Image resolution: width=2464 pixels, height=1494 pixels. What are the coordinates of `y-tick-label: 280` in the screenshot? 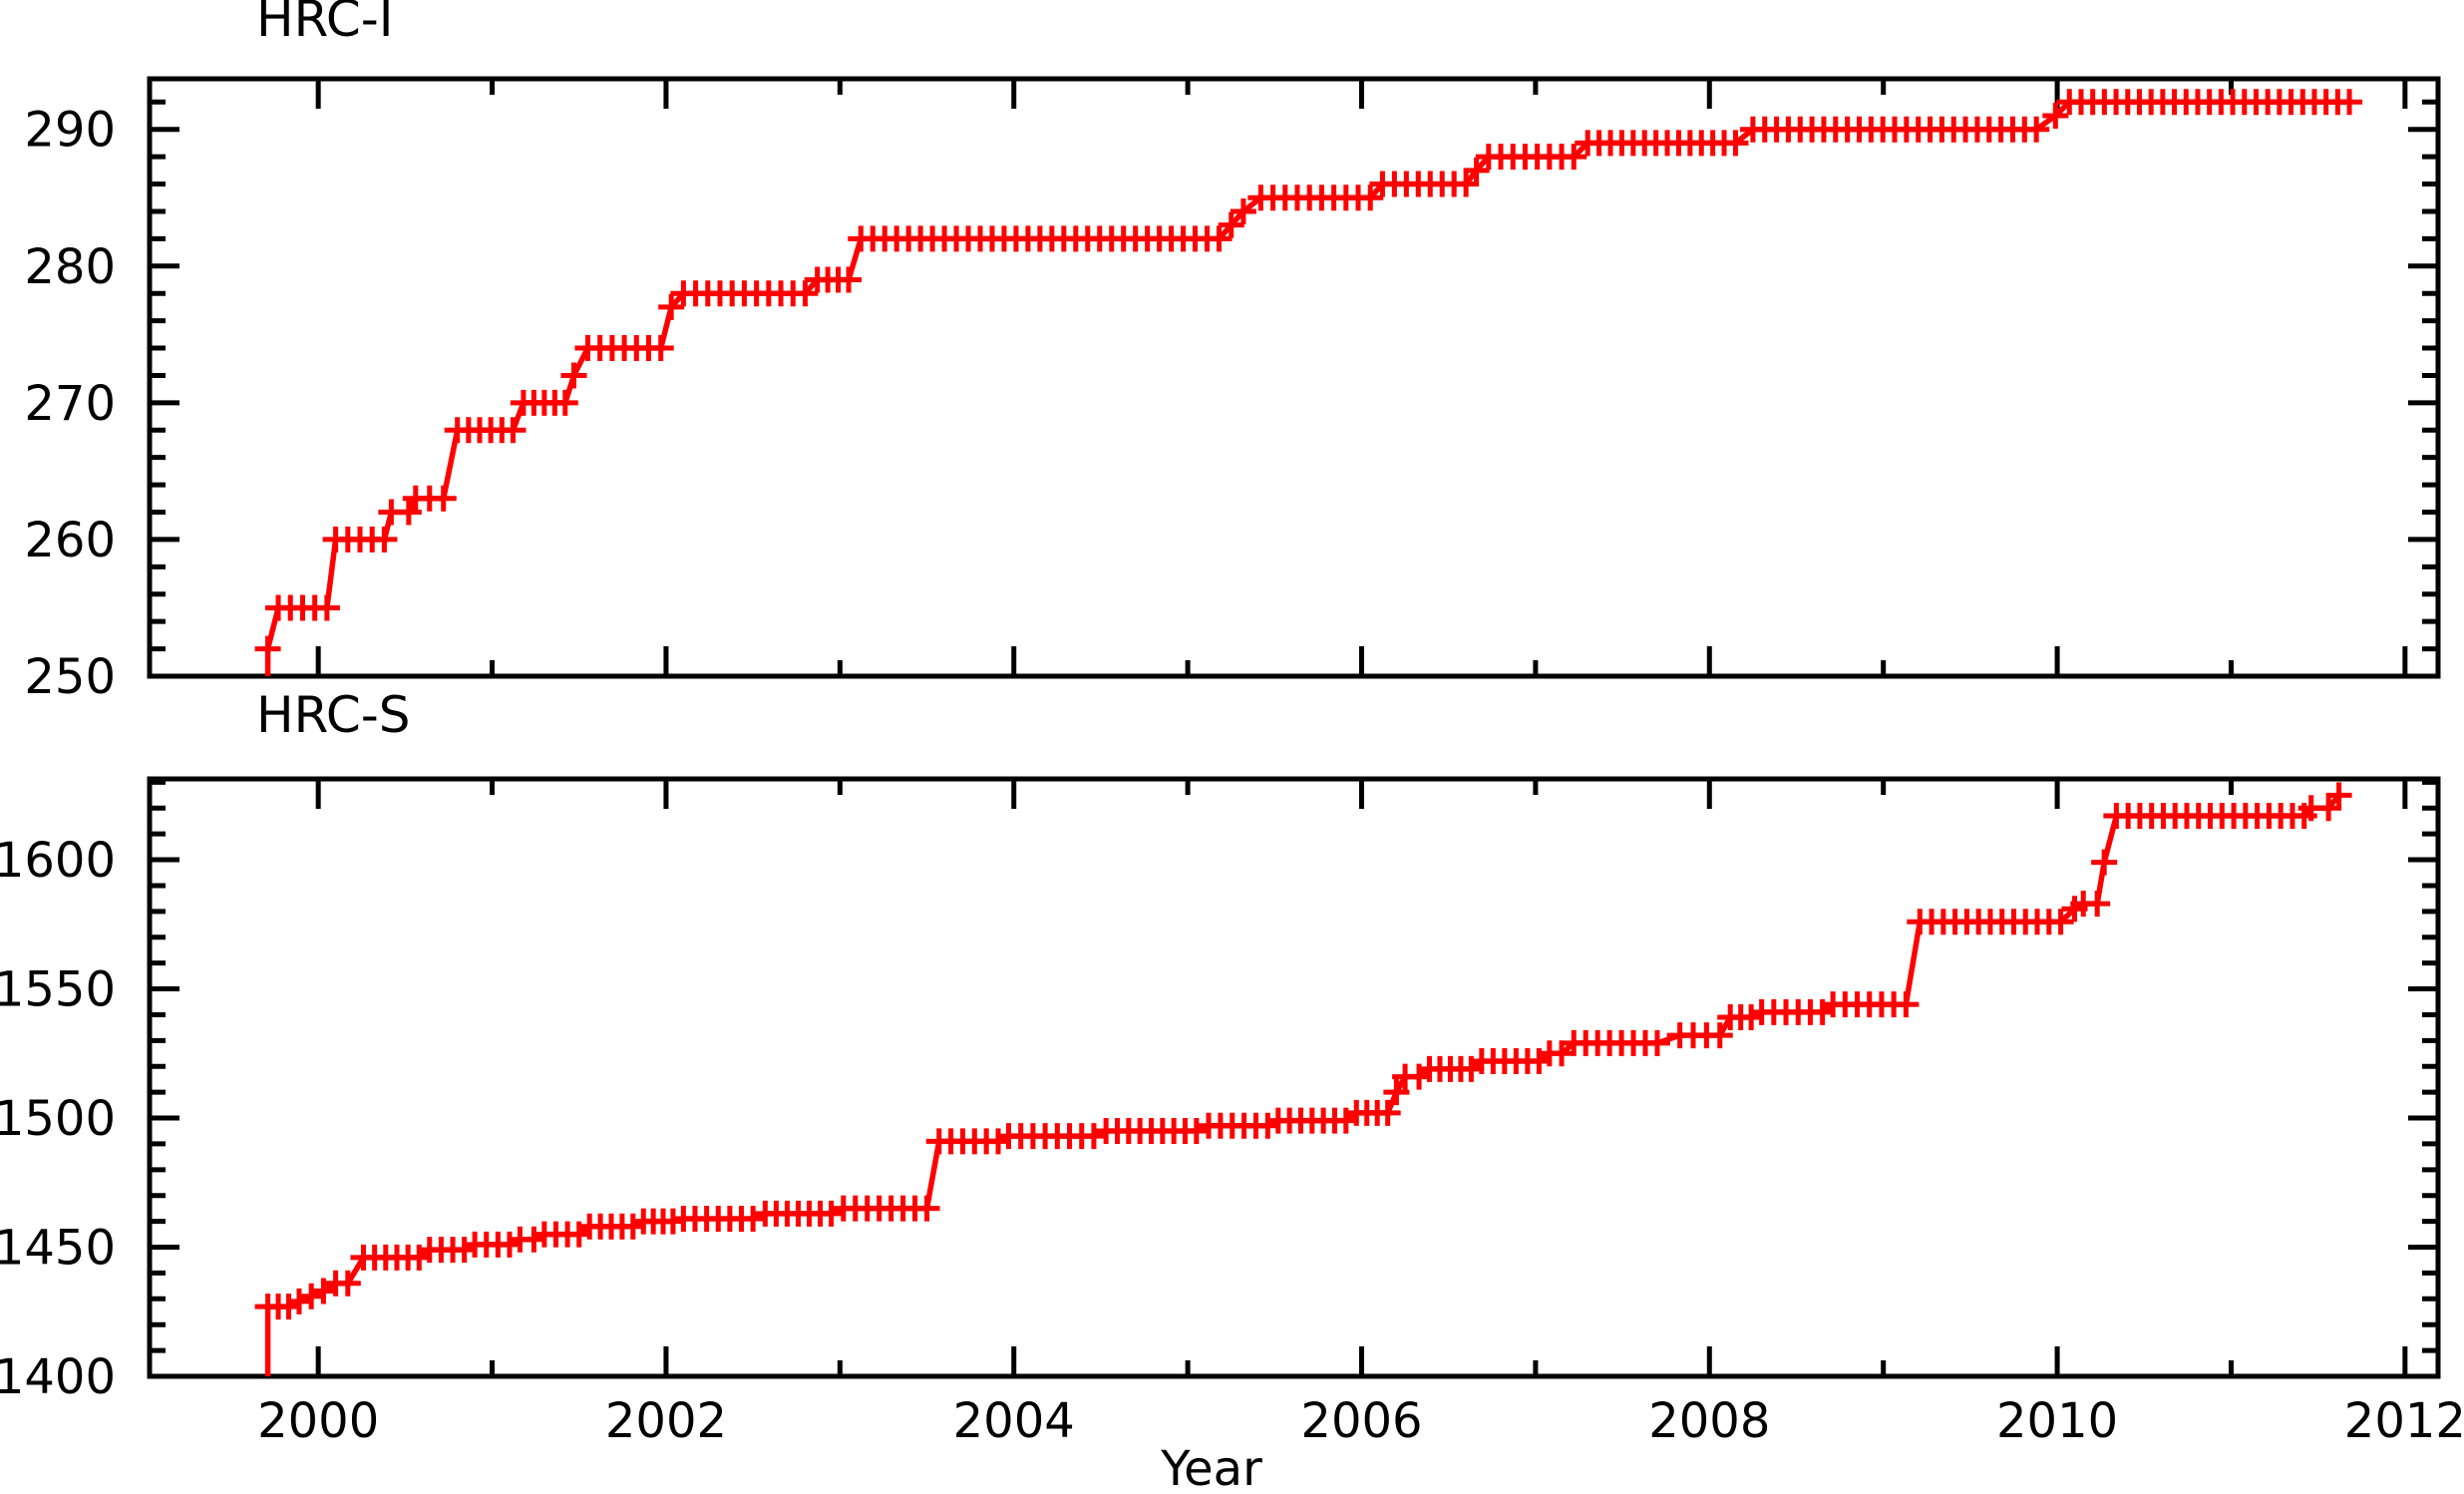 It's located at (70, 267).